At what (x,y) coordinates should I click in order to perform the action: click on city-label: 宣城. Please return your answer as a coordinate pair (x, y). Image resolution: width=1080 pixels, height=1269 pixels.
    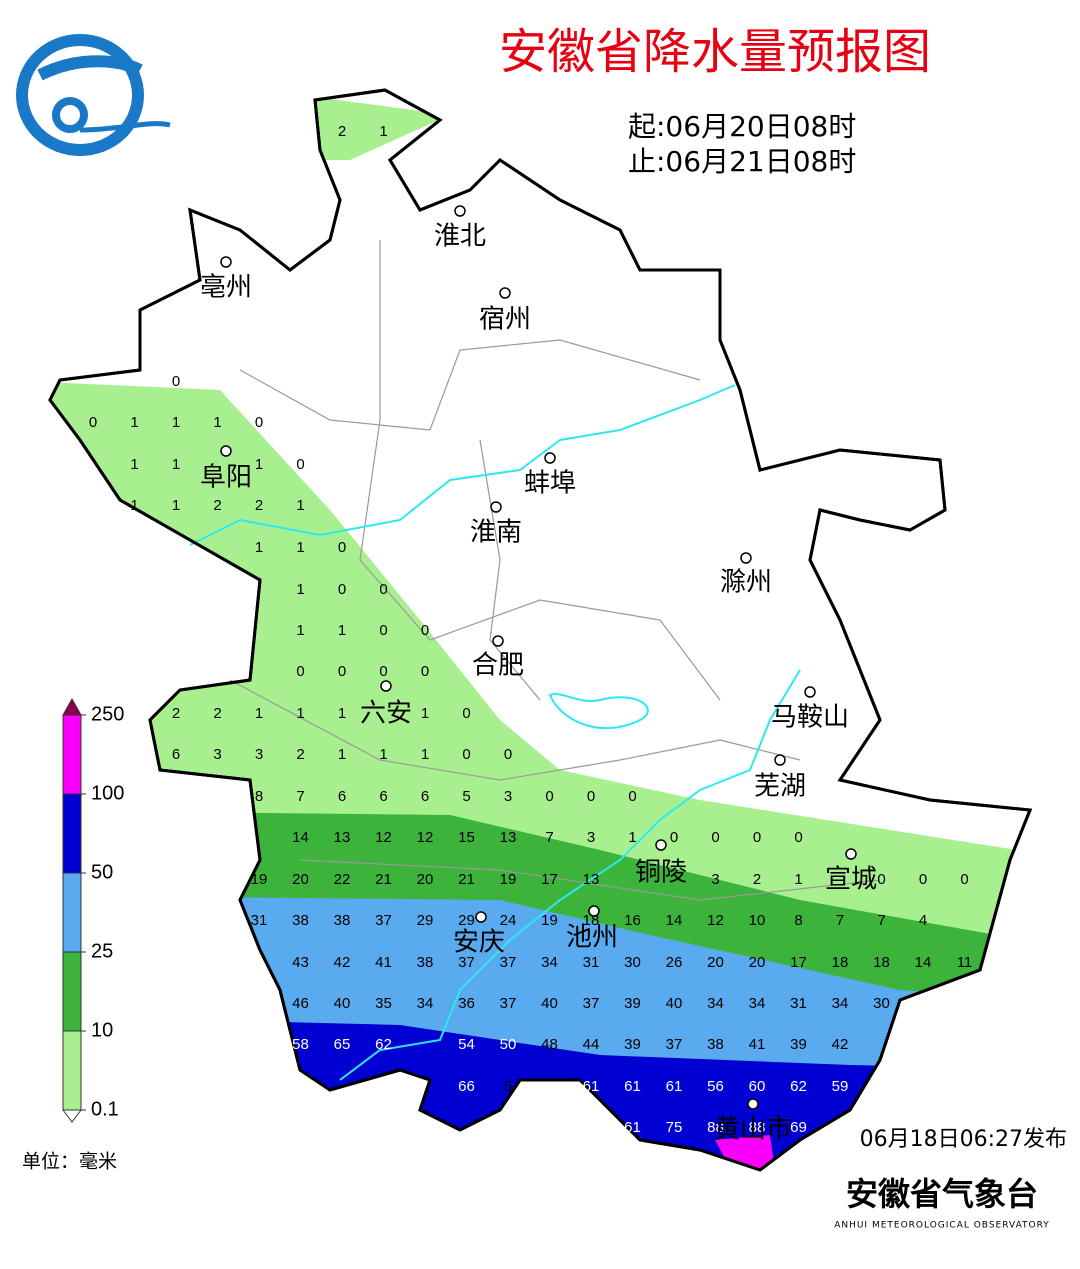
    Looking at the image, I should click on (851, 880).